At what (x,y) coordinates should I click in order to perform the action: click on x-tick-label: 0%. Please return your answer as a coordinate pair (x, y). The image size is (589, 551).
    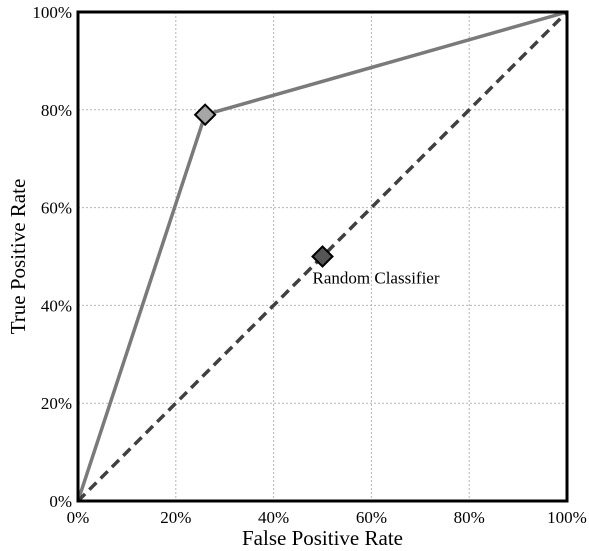
    Looking at the image, I should click on (78, 517).